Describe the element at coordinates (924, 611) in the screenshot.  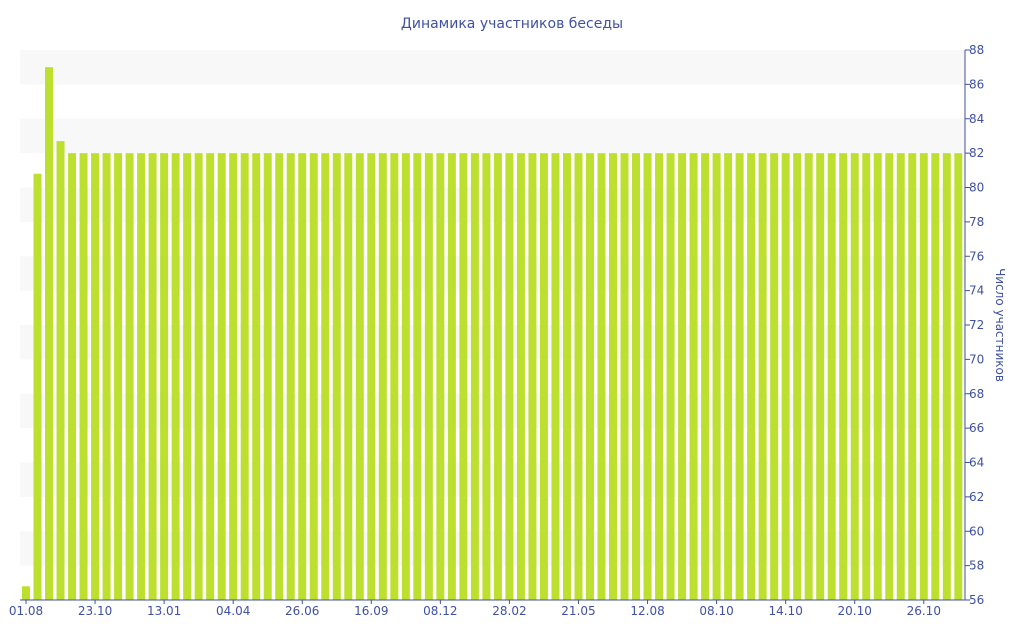
I see `x-tick-label: 26.10` at that location.